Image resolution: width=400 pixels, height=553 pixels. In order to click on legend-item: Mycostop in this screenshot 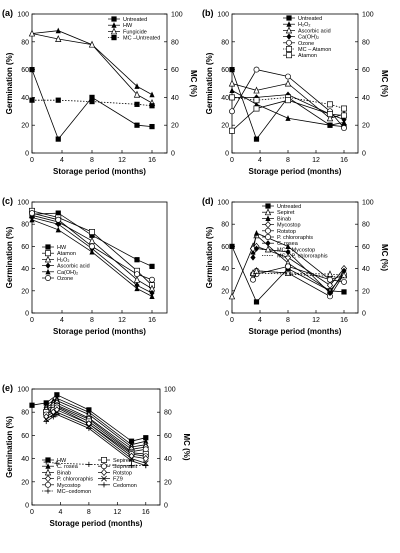, I will do `click(281, 224)`.